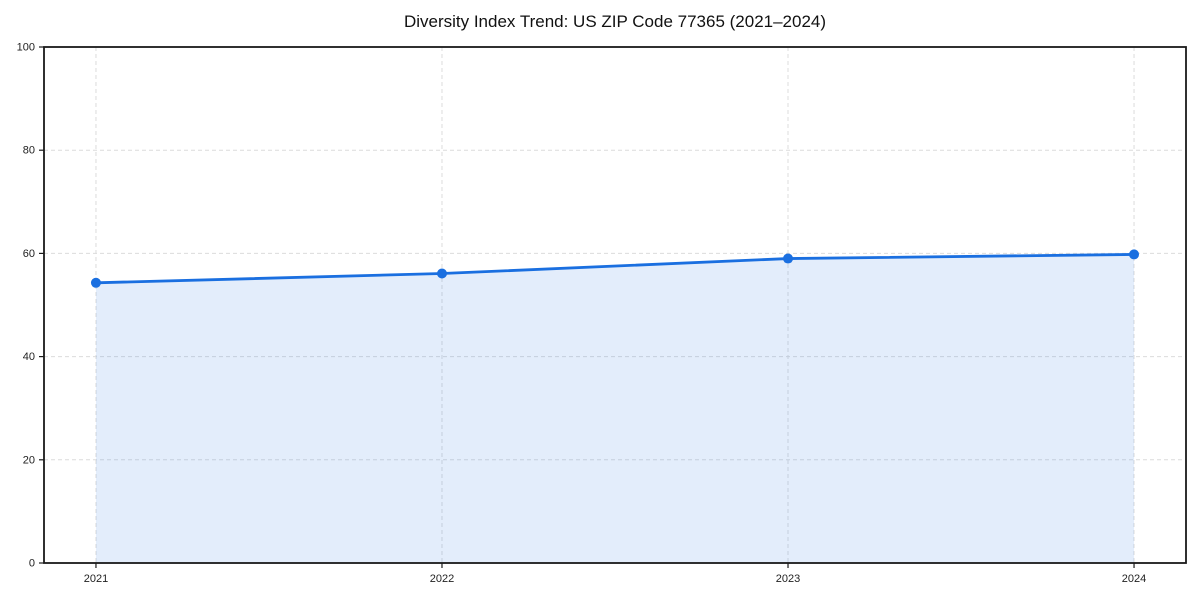 The width and height of the screenshot is (1200, 600). What do you see at coordinates (29, 151) in the screenshot?
I see `y-tick-label: 80` at bounding box center [29, 151].